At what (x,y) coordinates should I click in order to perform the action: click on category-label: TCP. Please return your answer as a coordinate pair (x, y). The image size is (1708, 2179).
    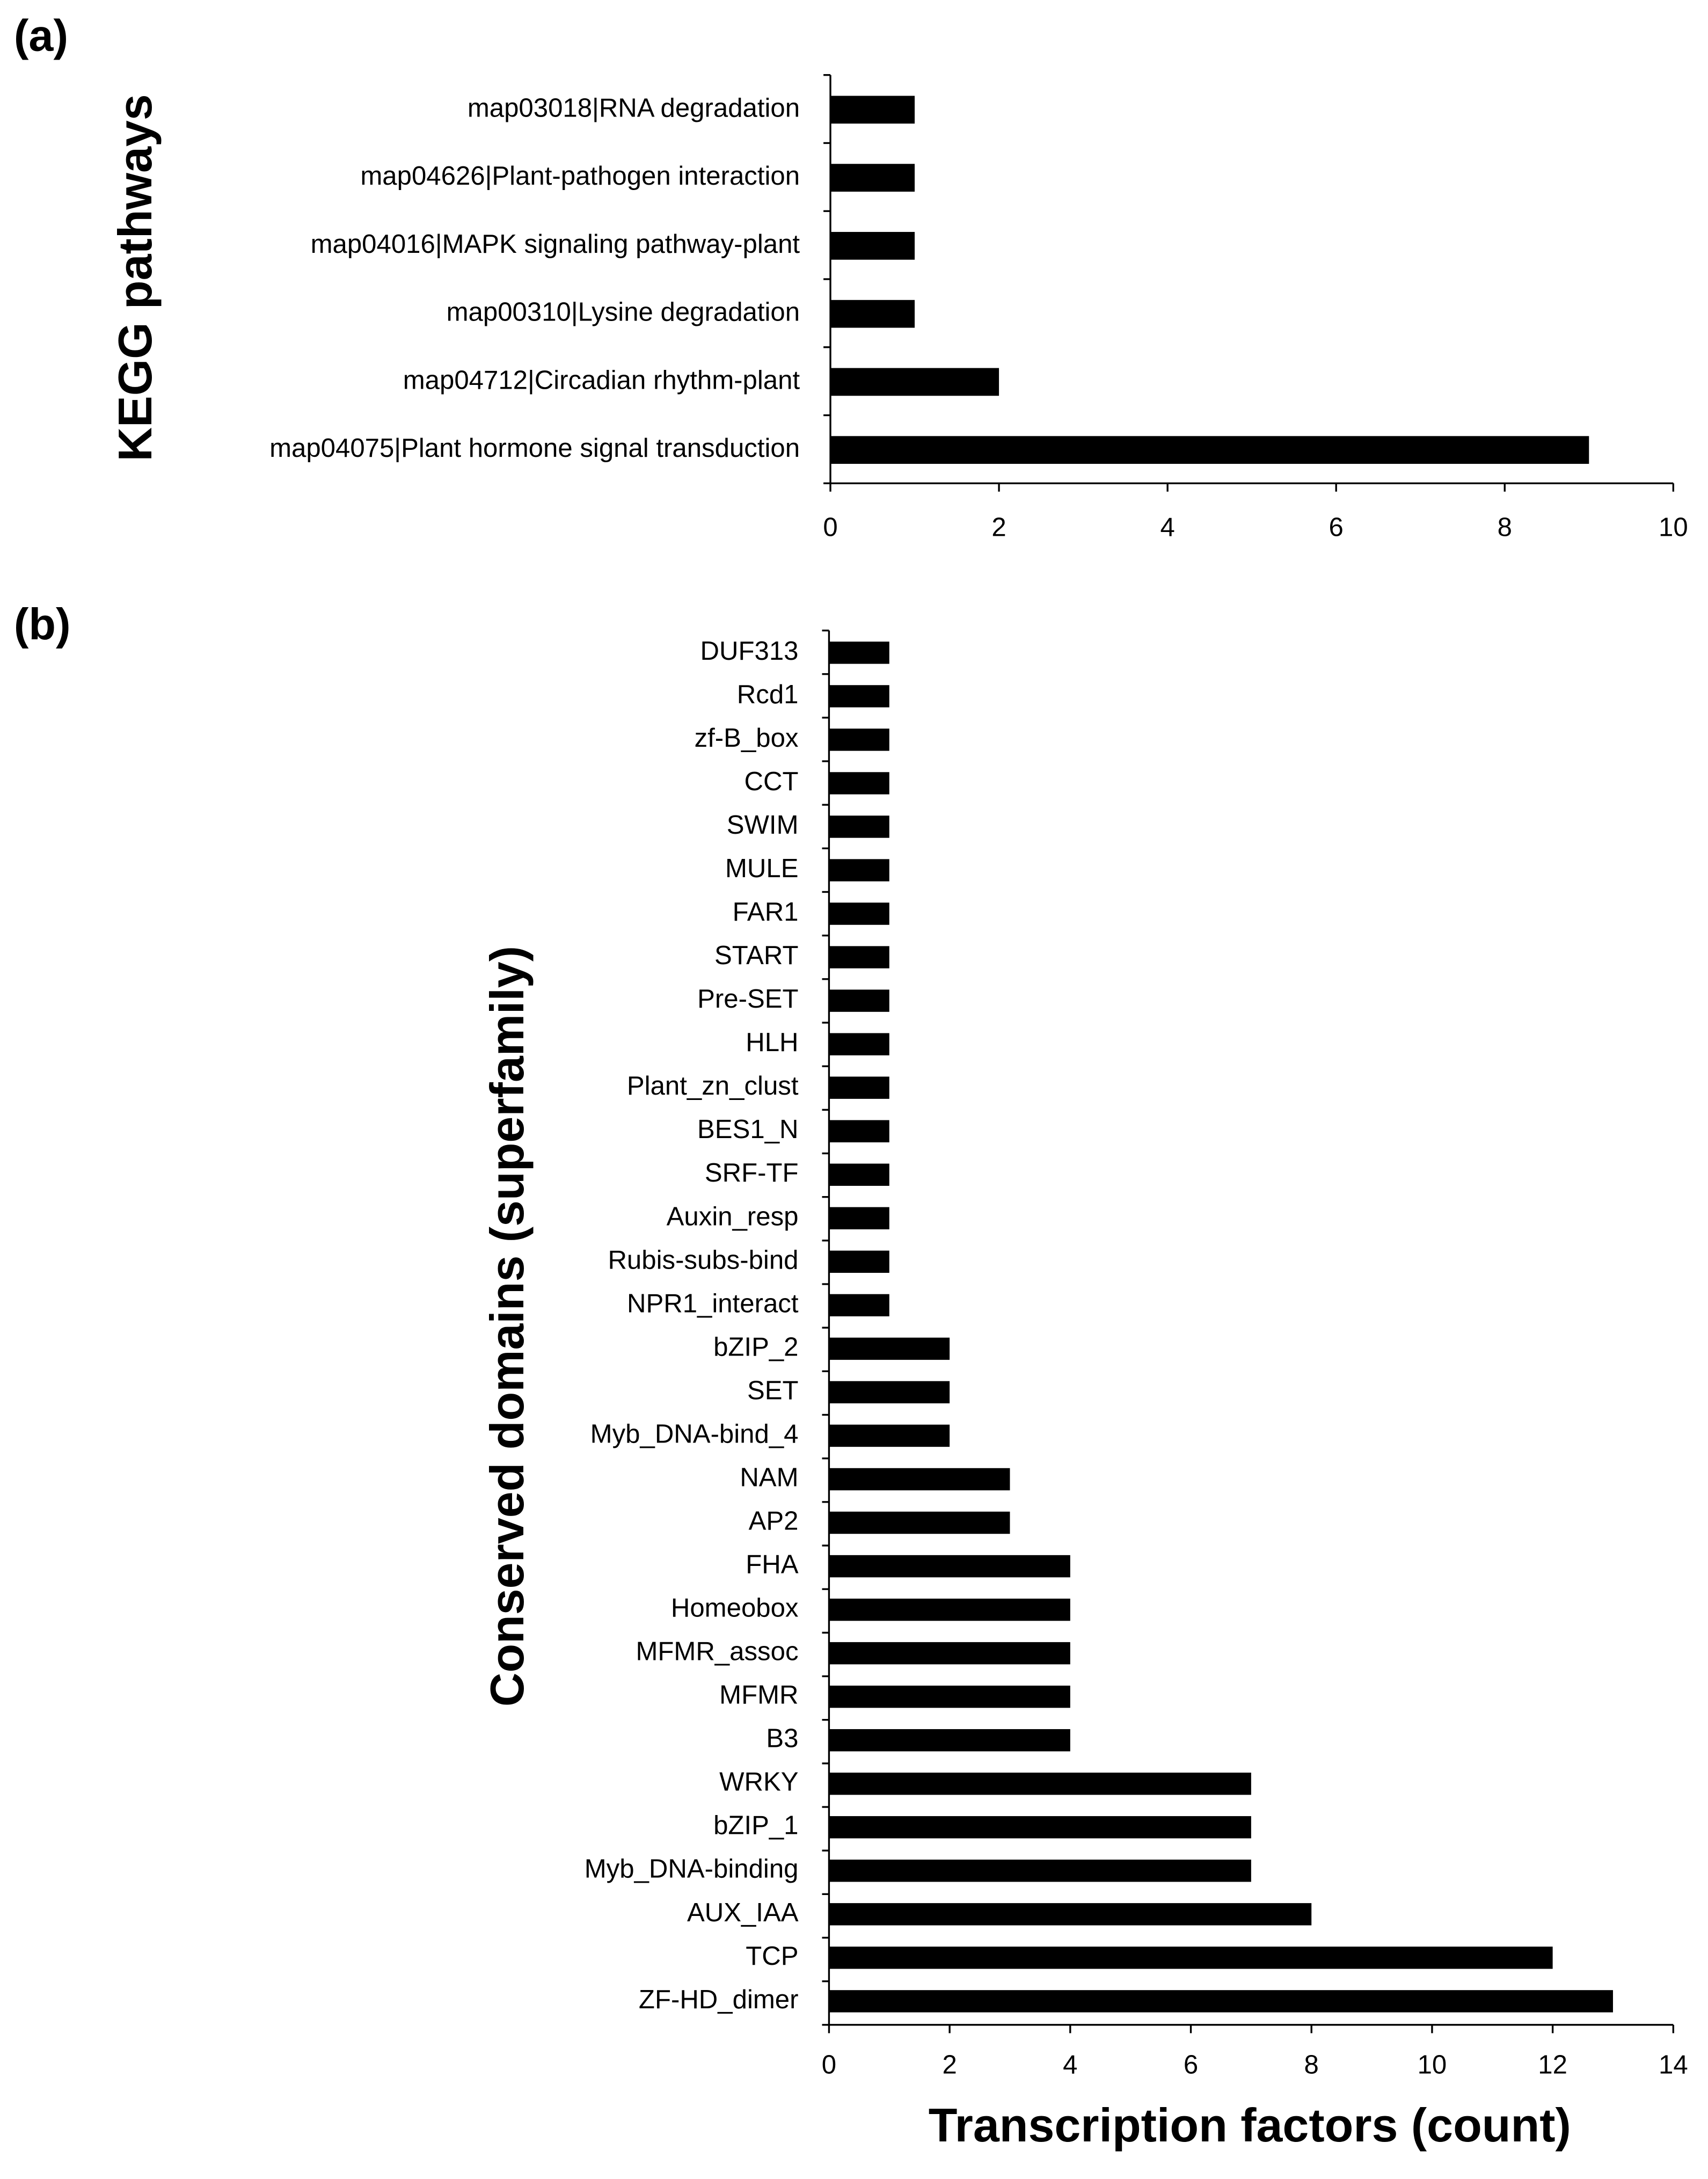
    Looking at the image, I should click on (772, 1956).